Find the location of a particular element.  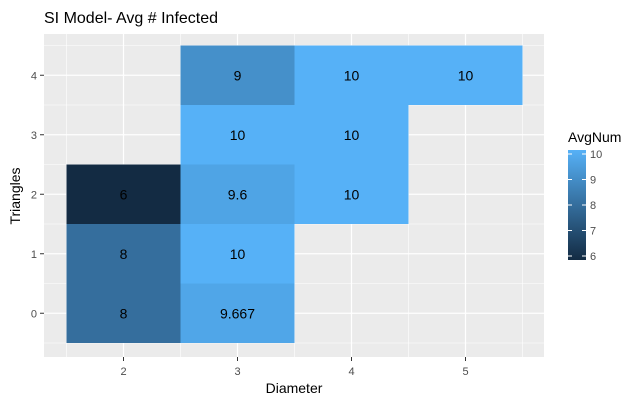

cell-value-label: 6 is located at coordinates (124, 194).